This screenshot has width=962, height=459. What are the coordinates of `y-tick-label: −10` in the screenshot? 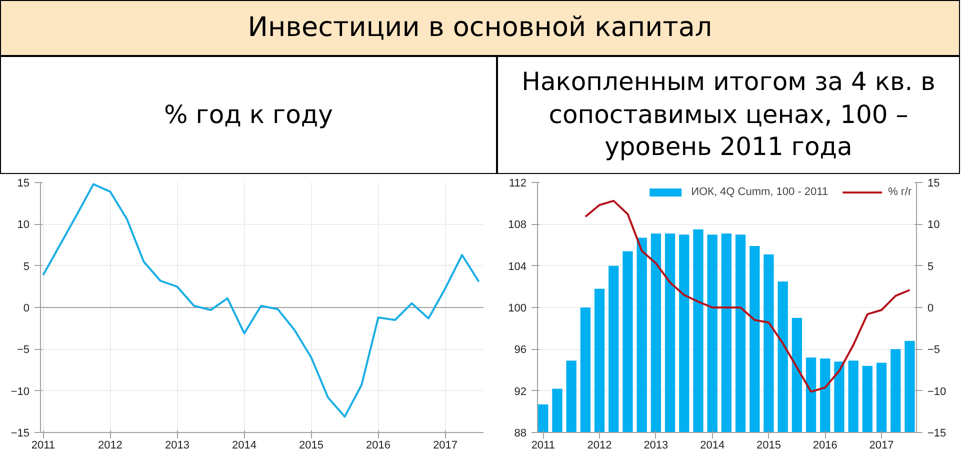 It's located at (20, 392).